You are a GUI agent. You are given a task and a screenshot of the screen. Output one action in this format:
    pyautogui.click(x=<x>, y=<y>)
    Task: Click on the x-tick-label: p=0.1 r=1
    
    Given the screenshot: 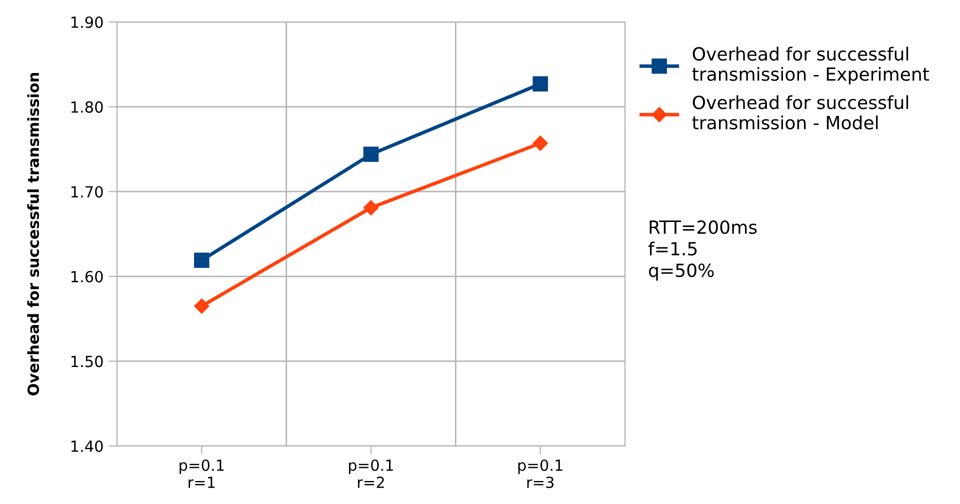 What is the action you would take?
    pyautogui.click(x=202, y=473)
    